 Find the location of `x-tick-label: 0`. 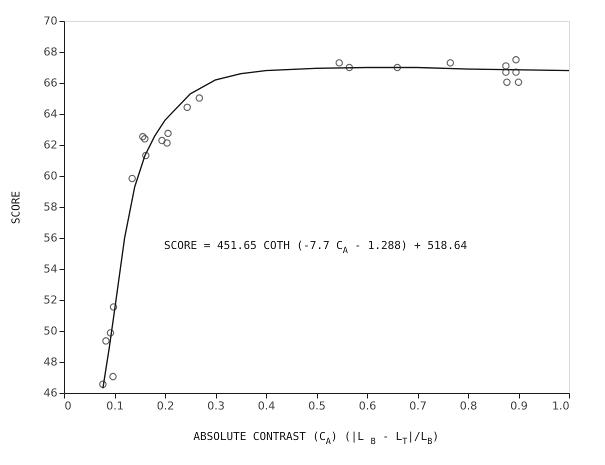

x-tick-label: 0 is located at coordinates (68, 406).